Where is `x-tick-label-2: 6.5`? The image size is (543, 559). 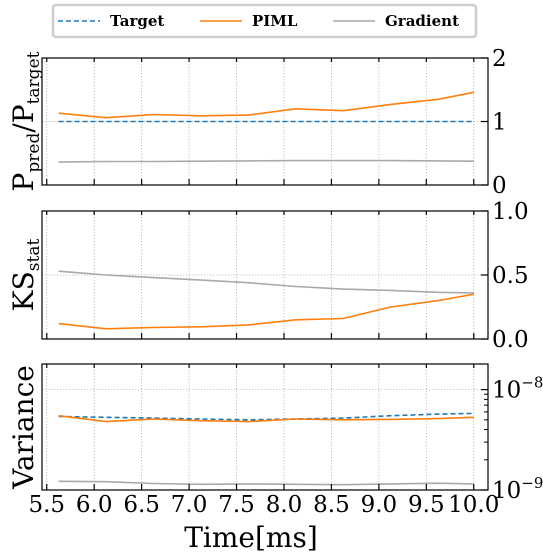 x-tick-label-2: 6.5 is located at coordinates (141, 505).